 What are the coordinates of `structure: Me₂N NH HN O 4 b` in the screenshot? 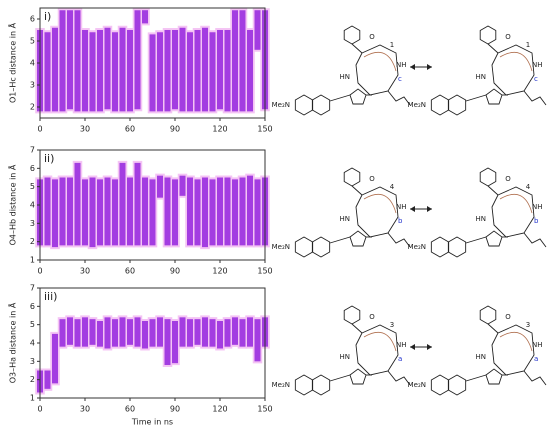 It's located at (477, 212).